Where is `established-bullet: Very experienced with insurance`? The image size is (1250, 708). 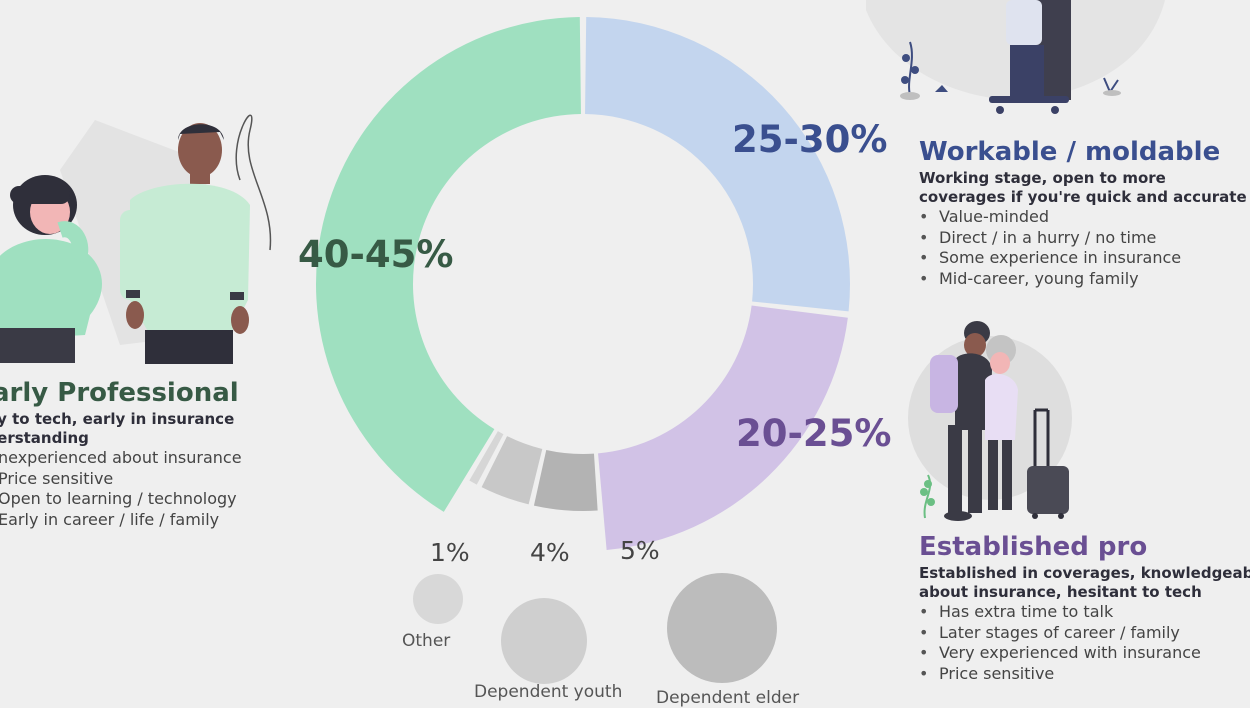 established-bullet: Very experienced with insurance is located at coordinates (1084, 653).